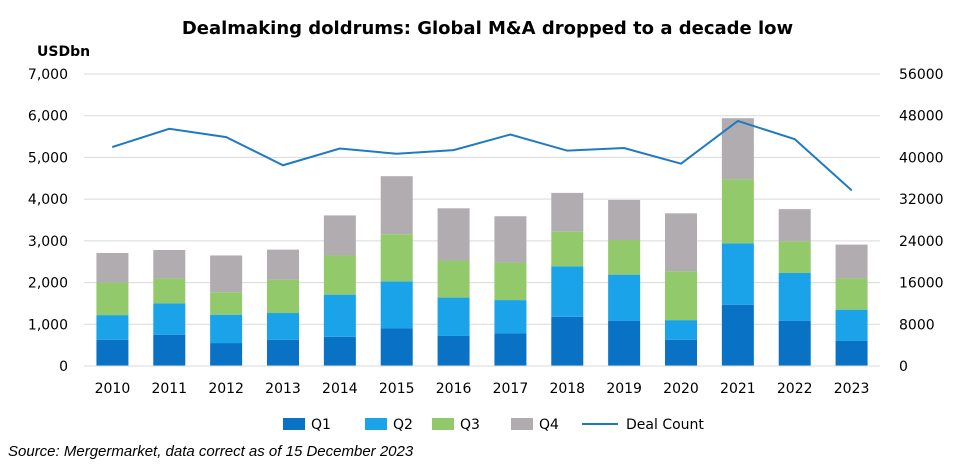 This screenshot has height=468, width=975. What do you see at coordinates (549, 425) in the screenshot?
I see `legend-label-q4: Q4` at bounding box center [549, 425].